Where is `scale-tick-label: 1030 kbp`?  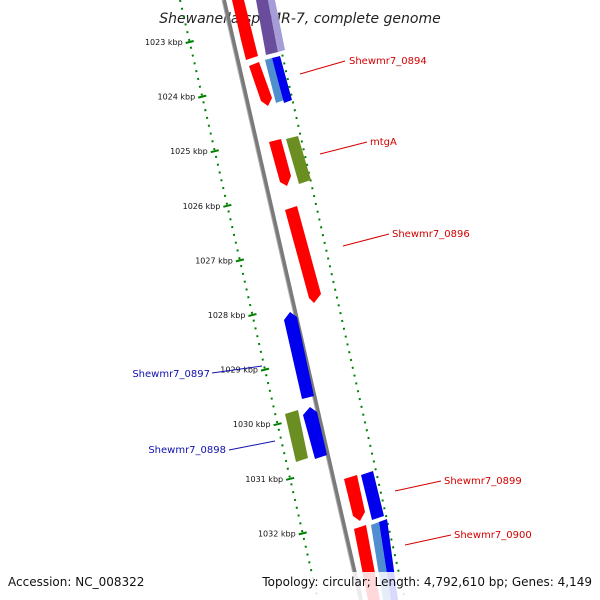
scale-tick-label: 1030 kbp is located at coordinates (252, 424).